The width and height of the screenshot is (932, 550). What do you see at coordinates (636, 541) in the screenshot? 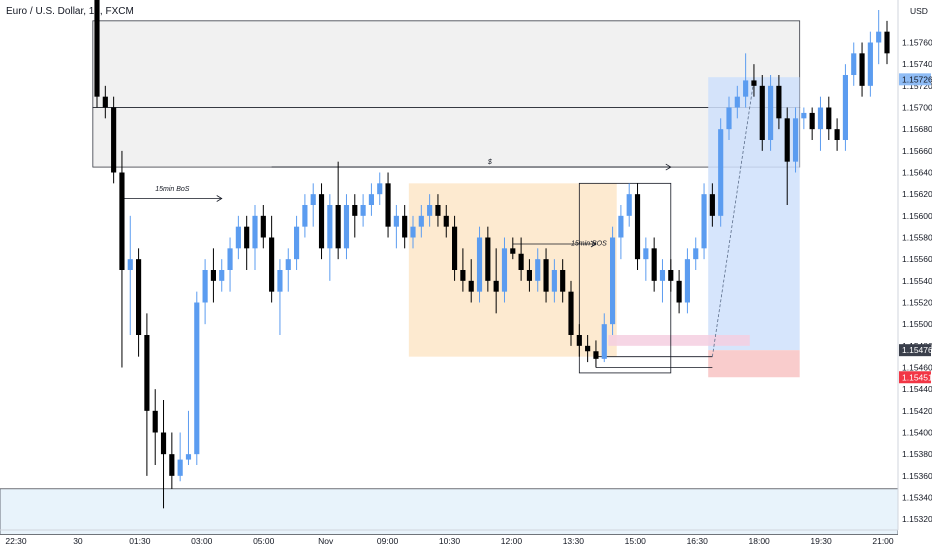
I see `time-tick-label: 15:00` at bounding box center [636, 541].